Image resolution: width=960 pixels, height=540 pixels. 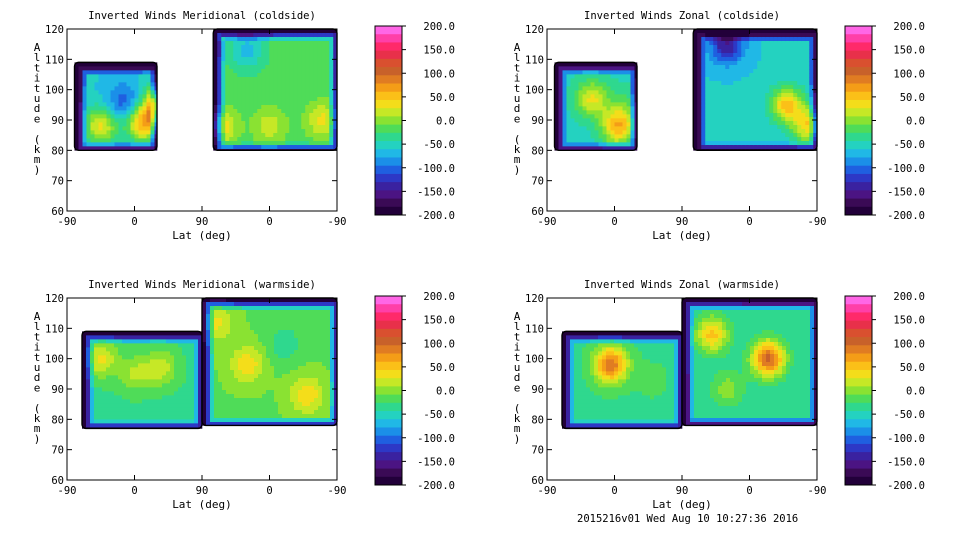 What do you see at coordinates (439, 51) in the screenshot?
I see `colorbar-label: 150.0` at bounding box center [439, 51].